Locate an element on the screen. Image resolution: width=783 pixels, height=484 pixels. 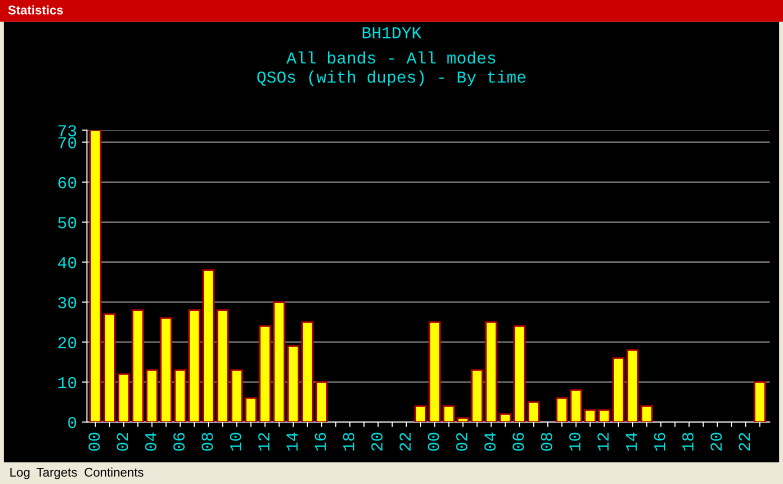
y-tick-label: 70 is located at coordinates (67, 142).